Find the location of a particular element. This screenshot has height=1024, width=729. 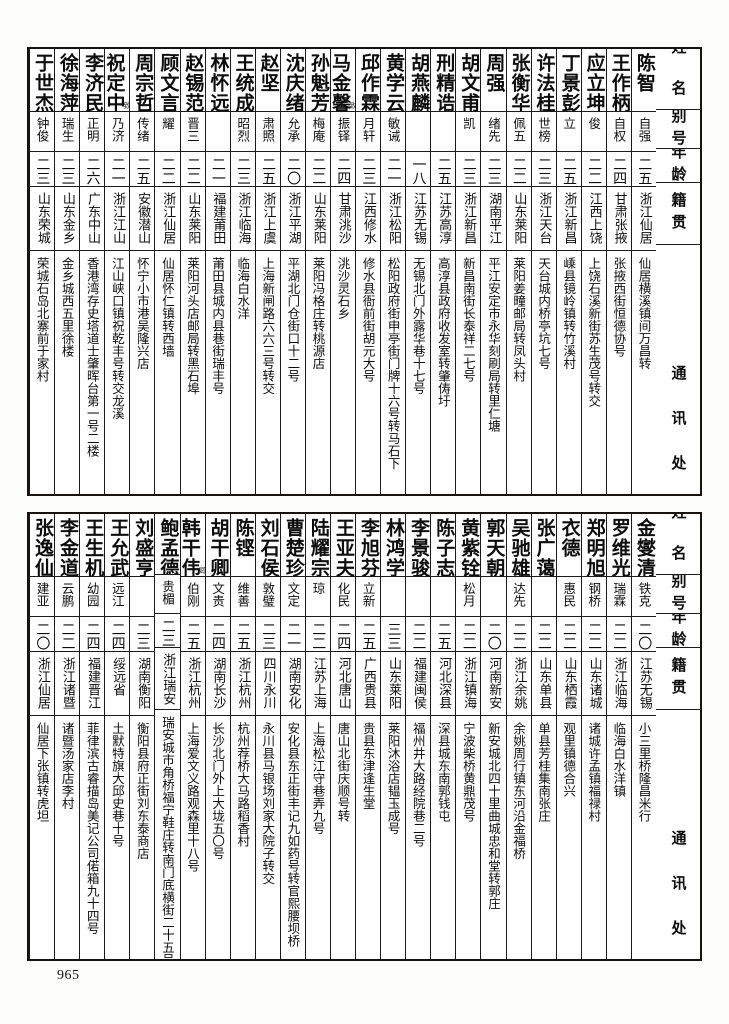

table-row: 王作柄 自权 二四 甘肃张掖 张掖西街恒德协号 is located at coordinates (618, 271).